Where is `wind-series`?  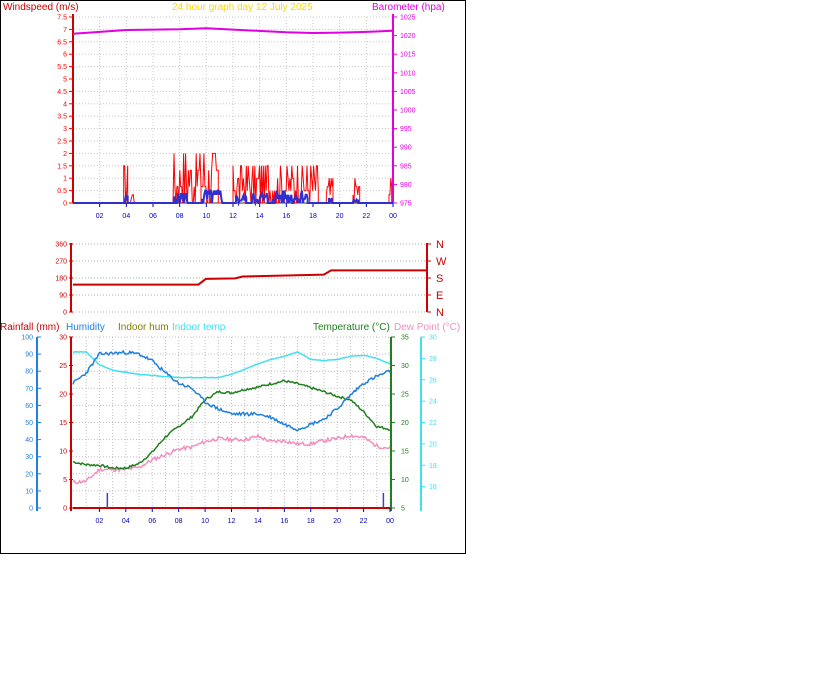 wind-series is located at coordinates (233, 178).